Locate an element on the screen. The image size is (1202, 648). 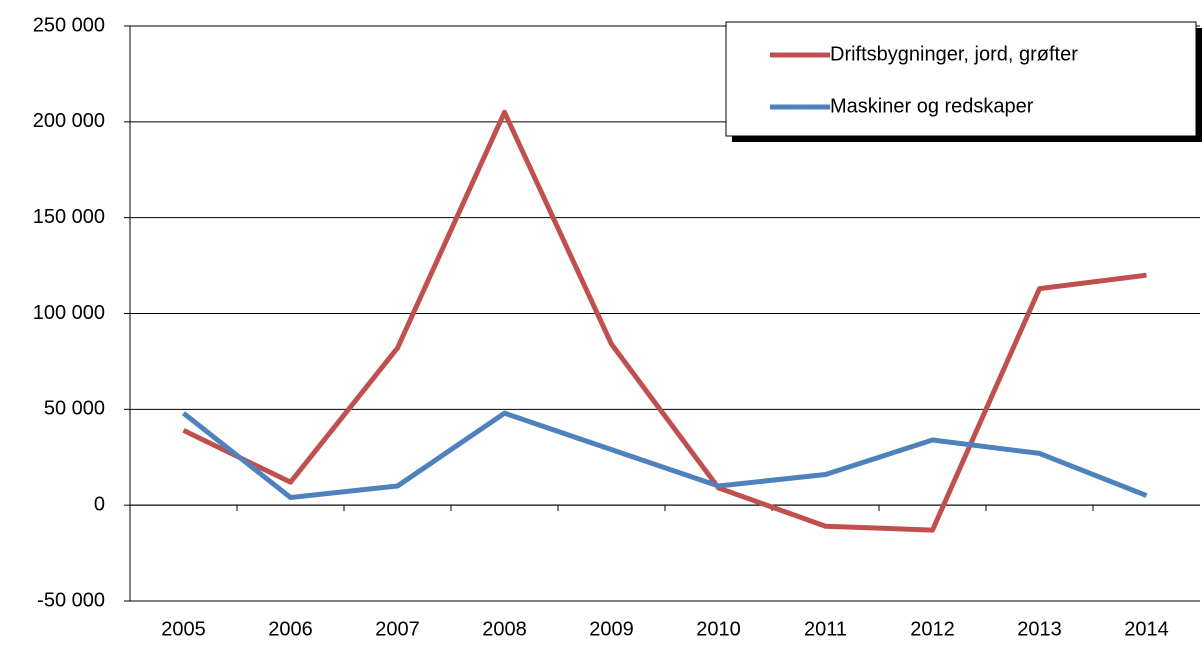
x-tick-label: 2012 is located at coordinates (932, 629).